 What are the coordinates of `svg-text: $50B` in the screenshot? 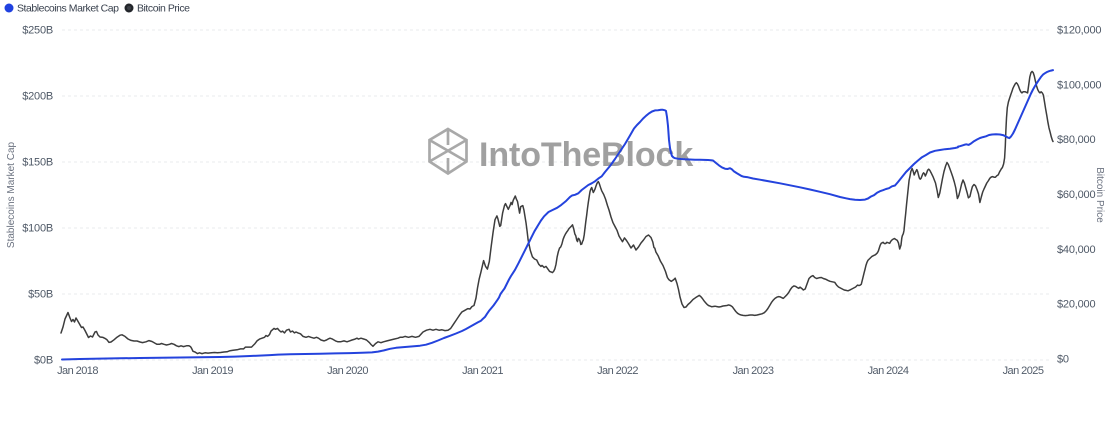 It's located at (40, 295).